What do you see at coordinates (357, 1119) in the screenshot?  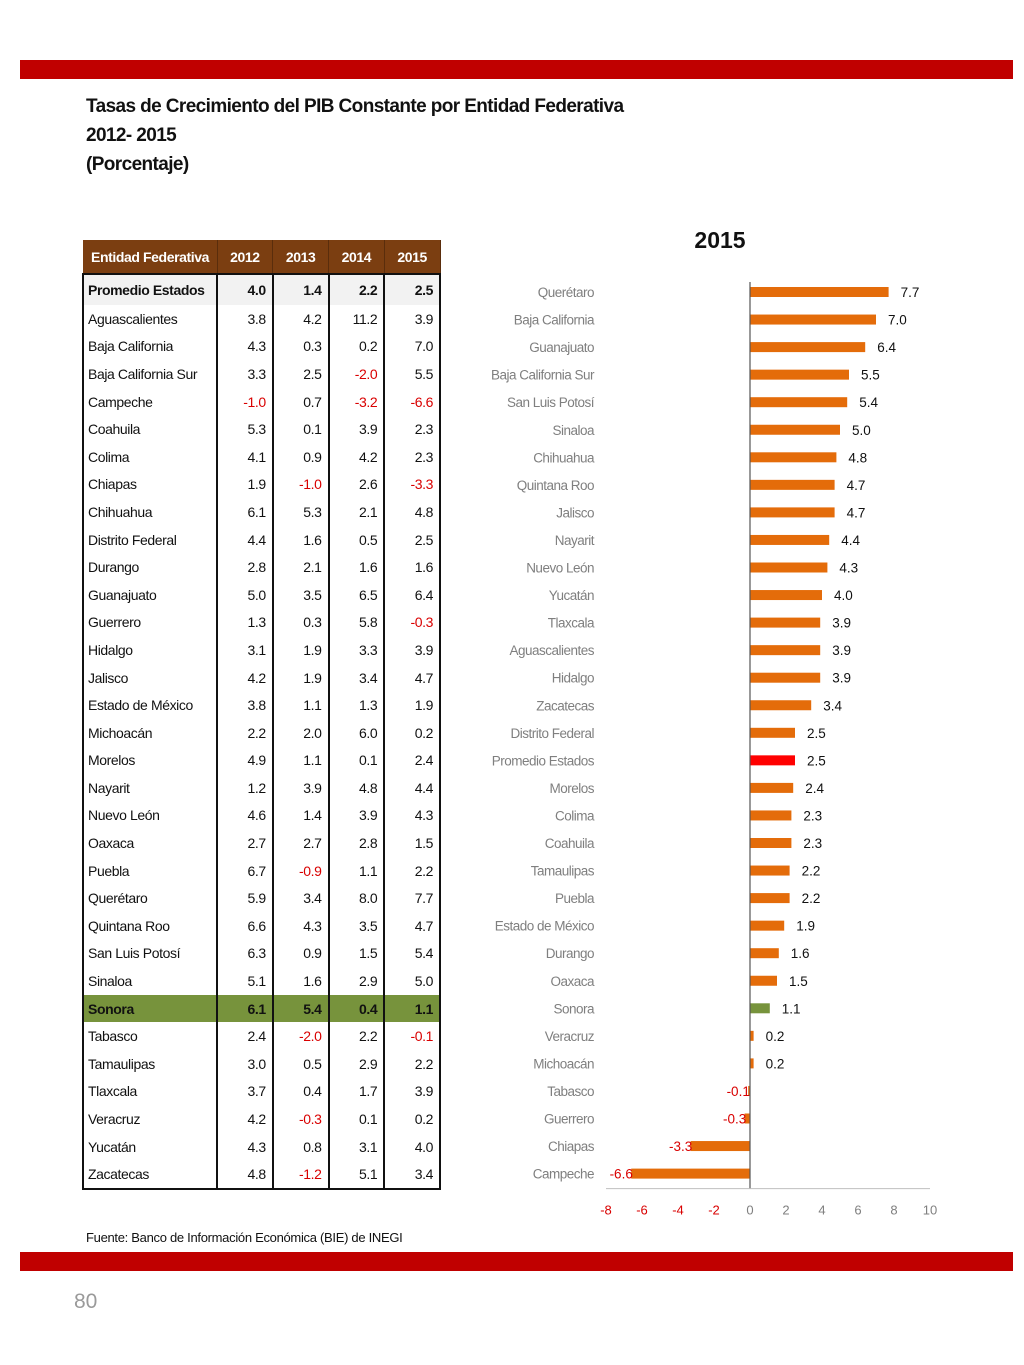 I see `value-cell: 0.1` at bounding box center [357, 1119].